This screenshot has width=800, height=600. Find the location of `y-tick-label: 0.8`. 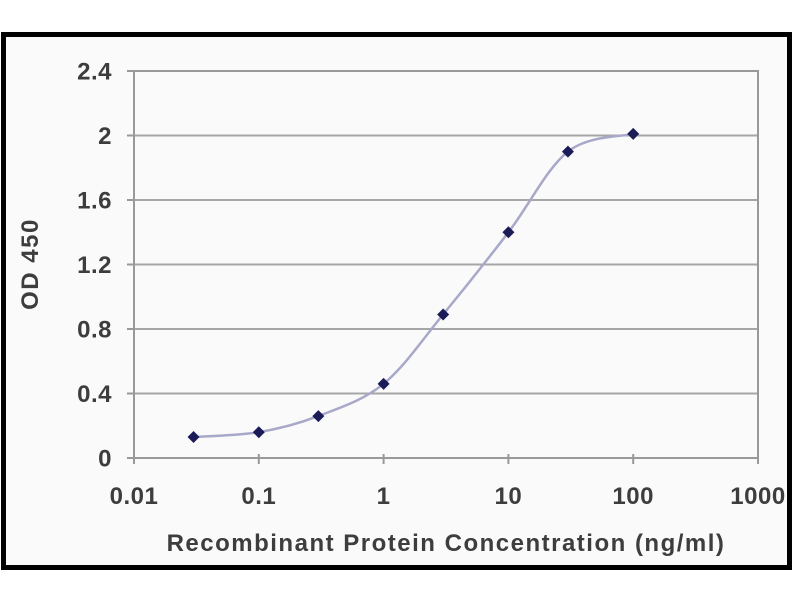

y-tick-label: 0.8 is located at coordinates (94, 330).